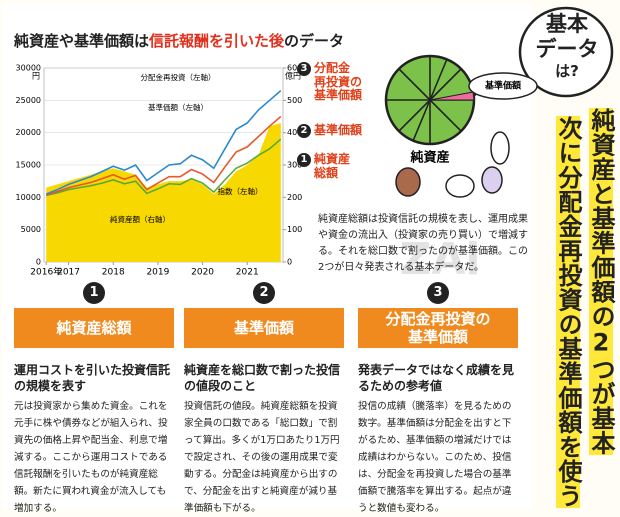 Image resolution: width=620 pixels, height=517 pixels. I want to click on y2-tick-label: 500, so click(294, 100).